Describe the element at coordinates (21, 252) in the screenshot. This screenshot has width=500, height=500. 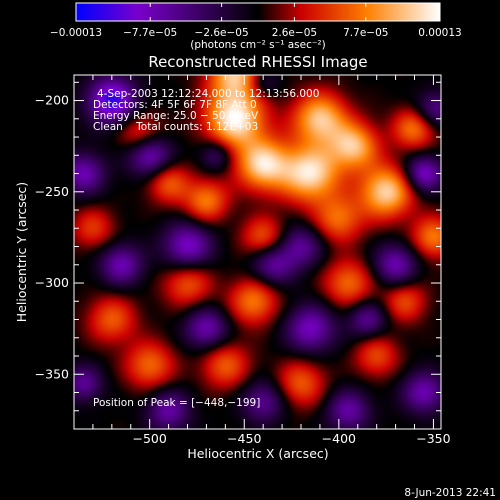
I see `y-axis-label: Heliocentric Y (arcsec)` at that location.